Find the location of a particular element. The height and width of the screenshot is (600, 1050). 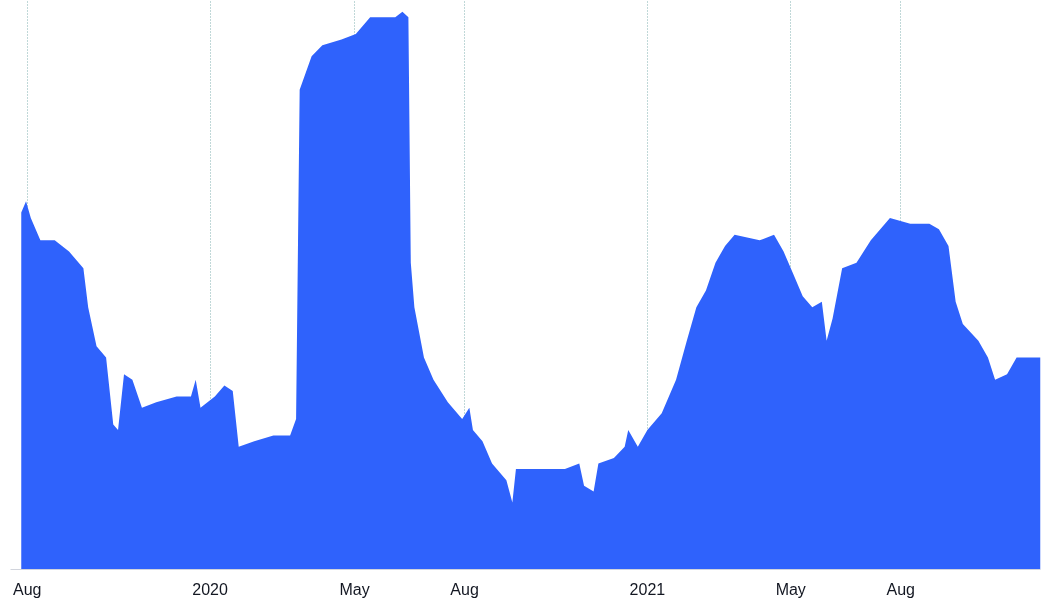

x-tick-label: 2020 is located at coordinates (210, 589).